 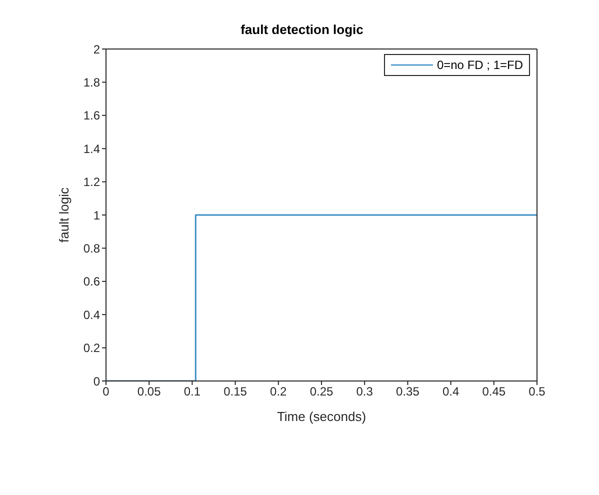 I want to click on legend-label: 0=no FD ; 1=FD, so click(x=479, y=65).